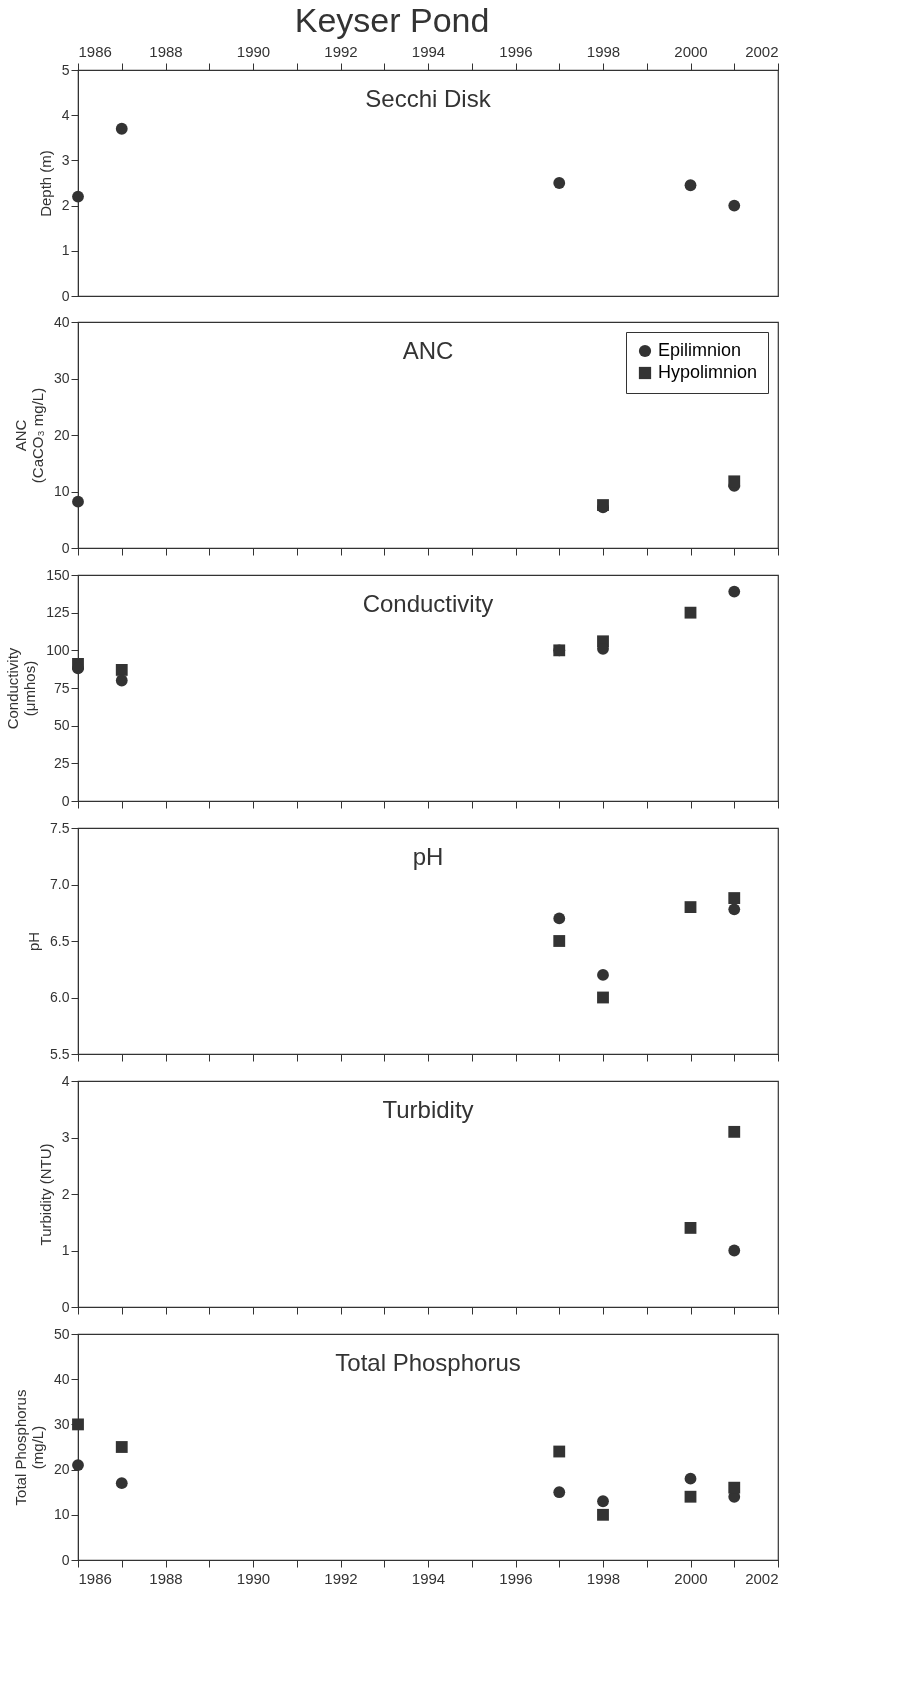  Describe the element at coordinates (65, 69) in the screenshot. I see `y-tick-label: 5` at that location.